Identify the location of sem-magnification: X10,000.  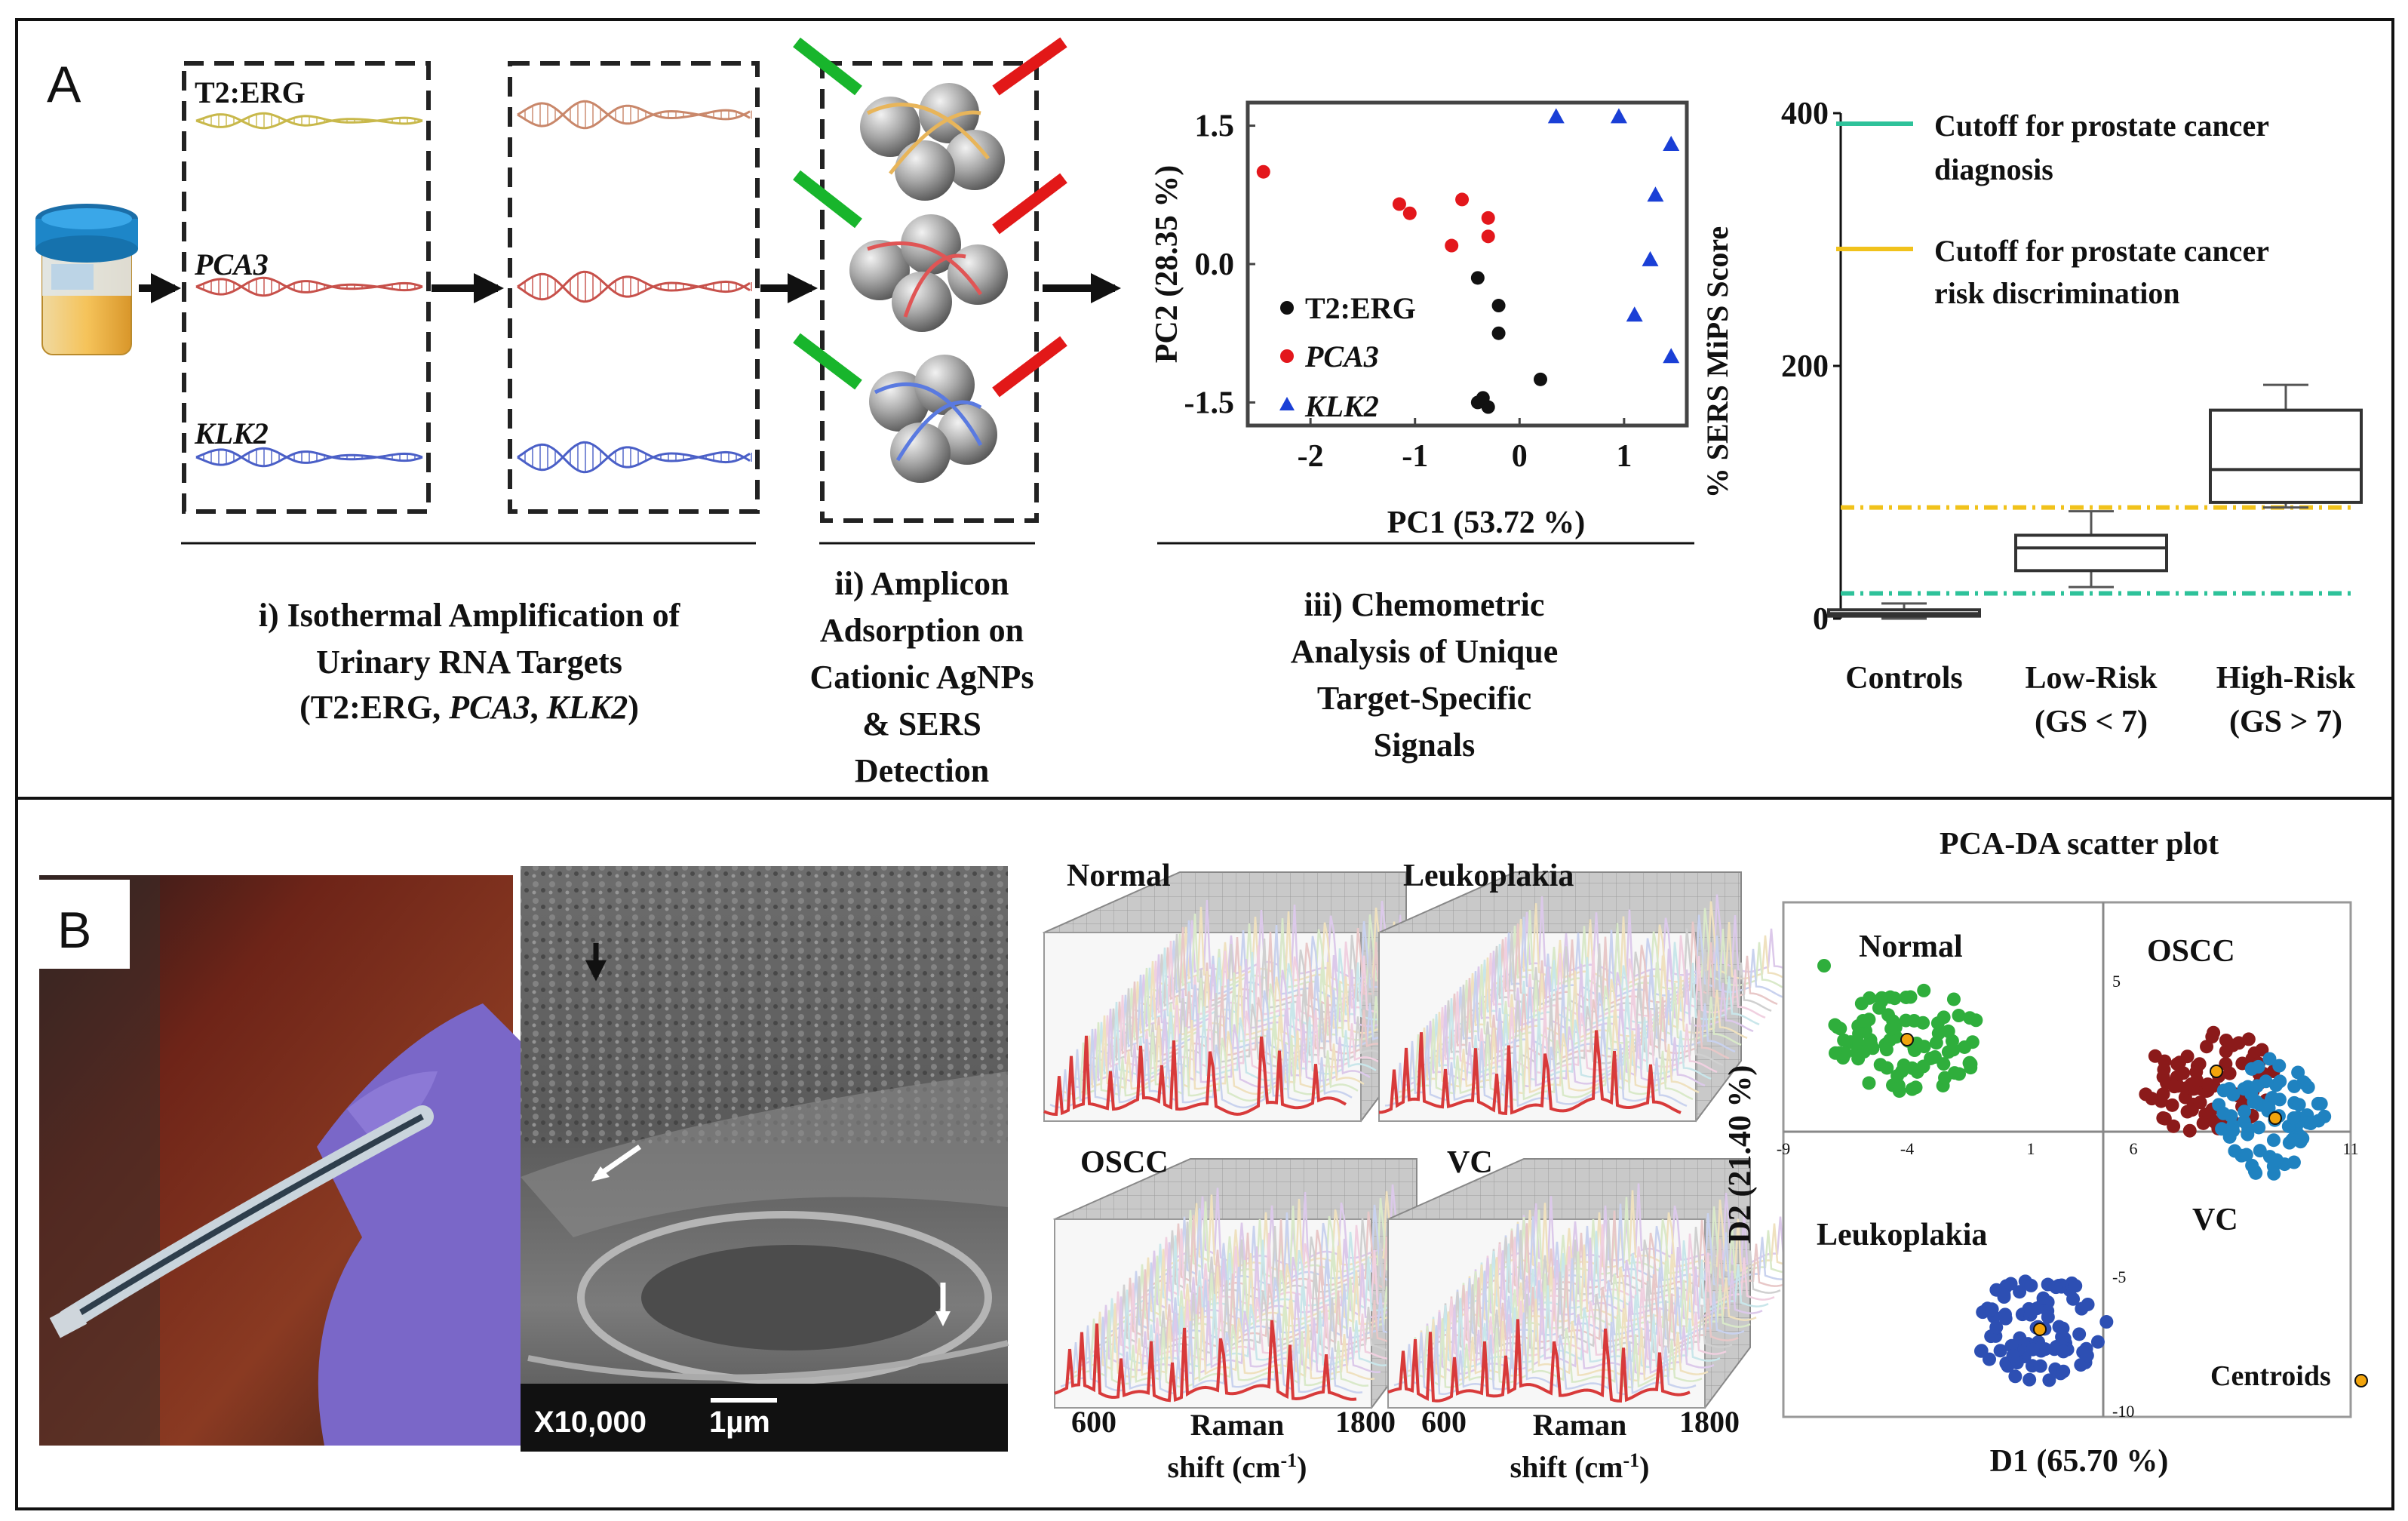
(590, 1422).